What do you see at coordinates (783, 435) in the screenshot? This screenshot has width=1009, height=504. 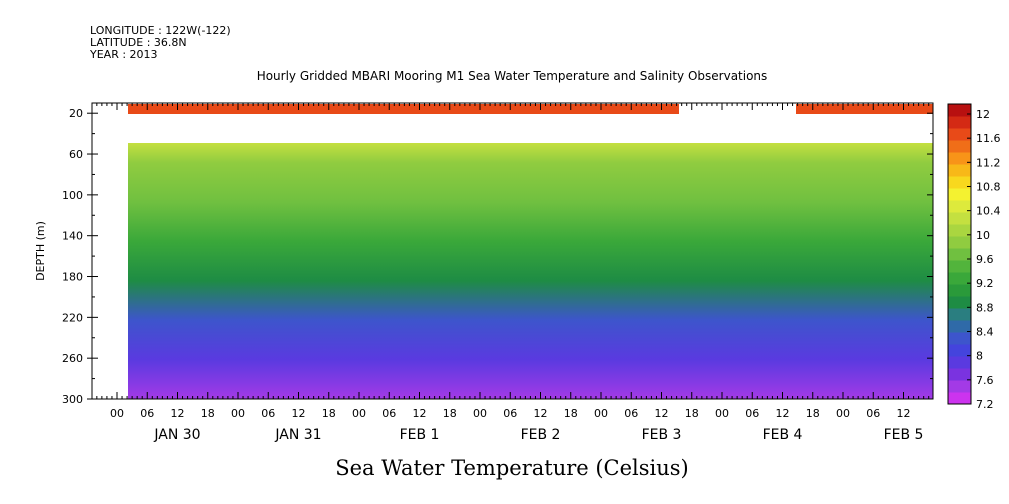 I see `x-day-label: FEB 4` at bounding box center [783, 435].